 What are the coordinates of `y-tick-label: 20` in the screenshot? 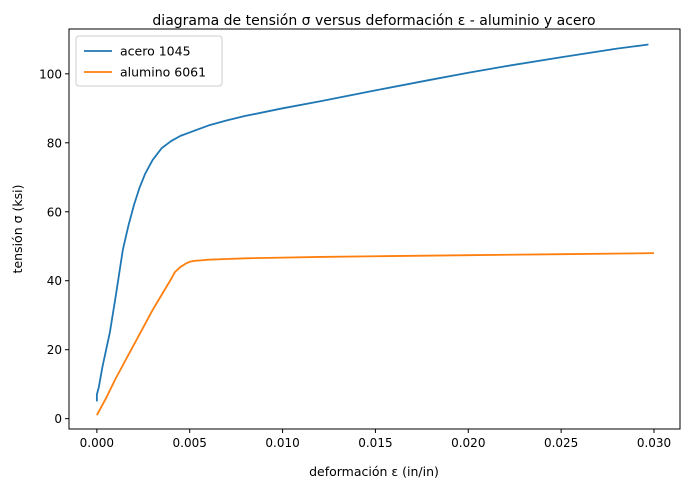 It's located at (54, 350).